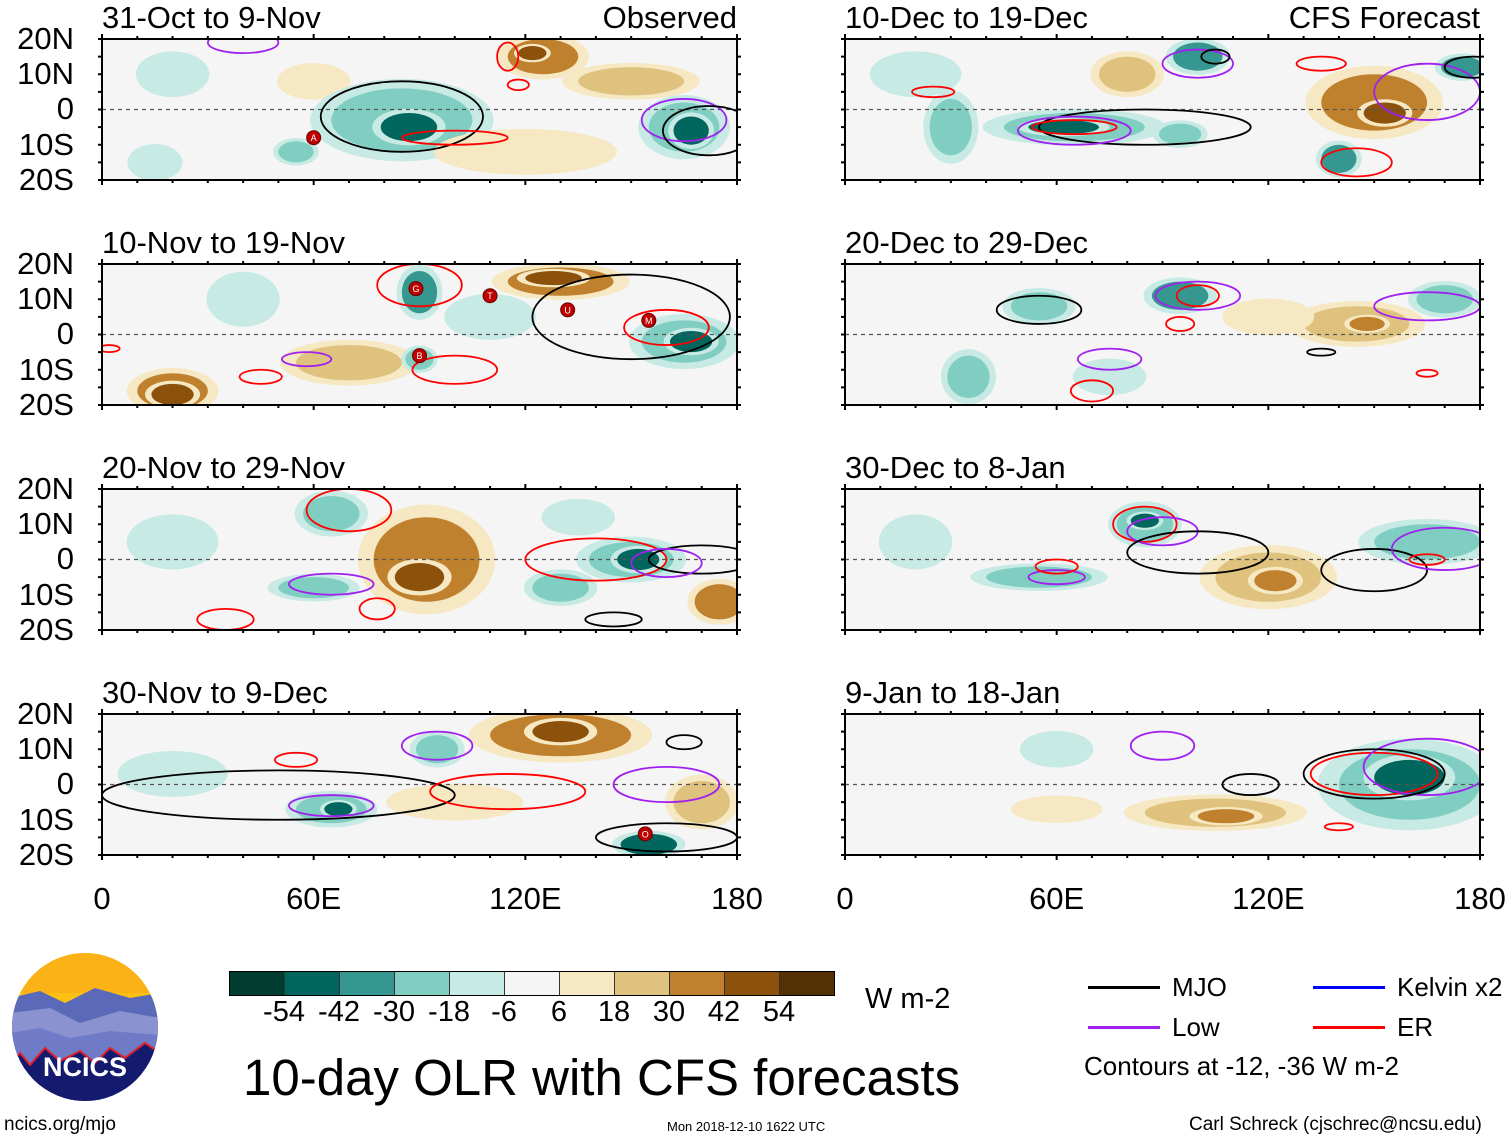  What do you see at coordinates (568, 310) in the screenshot?
I see `cyclone-marker` at bounding box center [568, 310].